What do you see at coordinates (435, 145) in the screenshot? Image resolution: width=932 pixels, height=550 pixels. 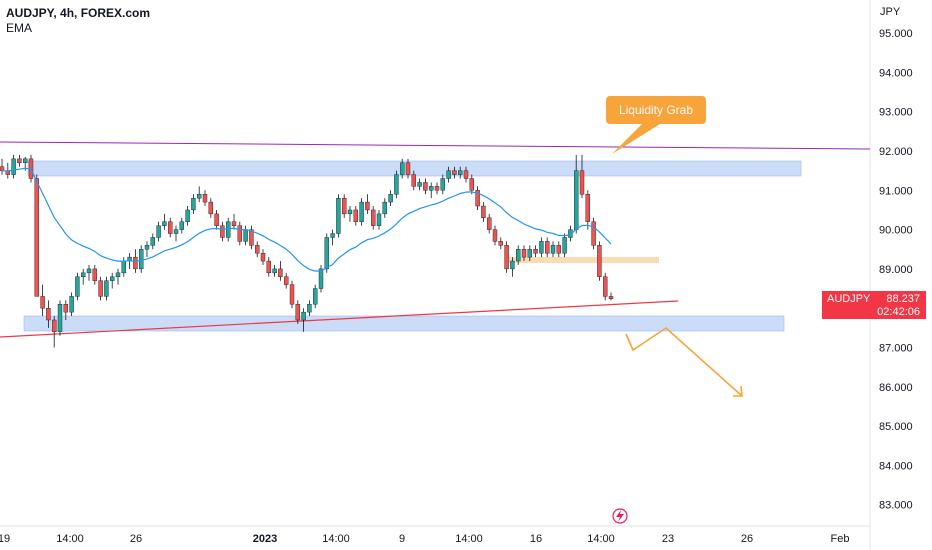 I see `resistance-trendline` at bounding box center [435, 145].